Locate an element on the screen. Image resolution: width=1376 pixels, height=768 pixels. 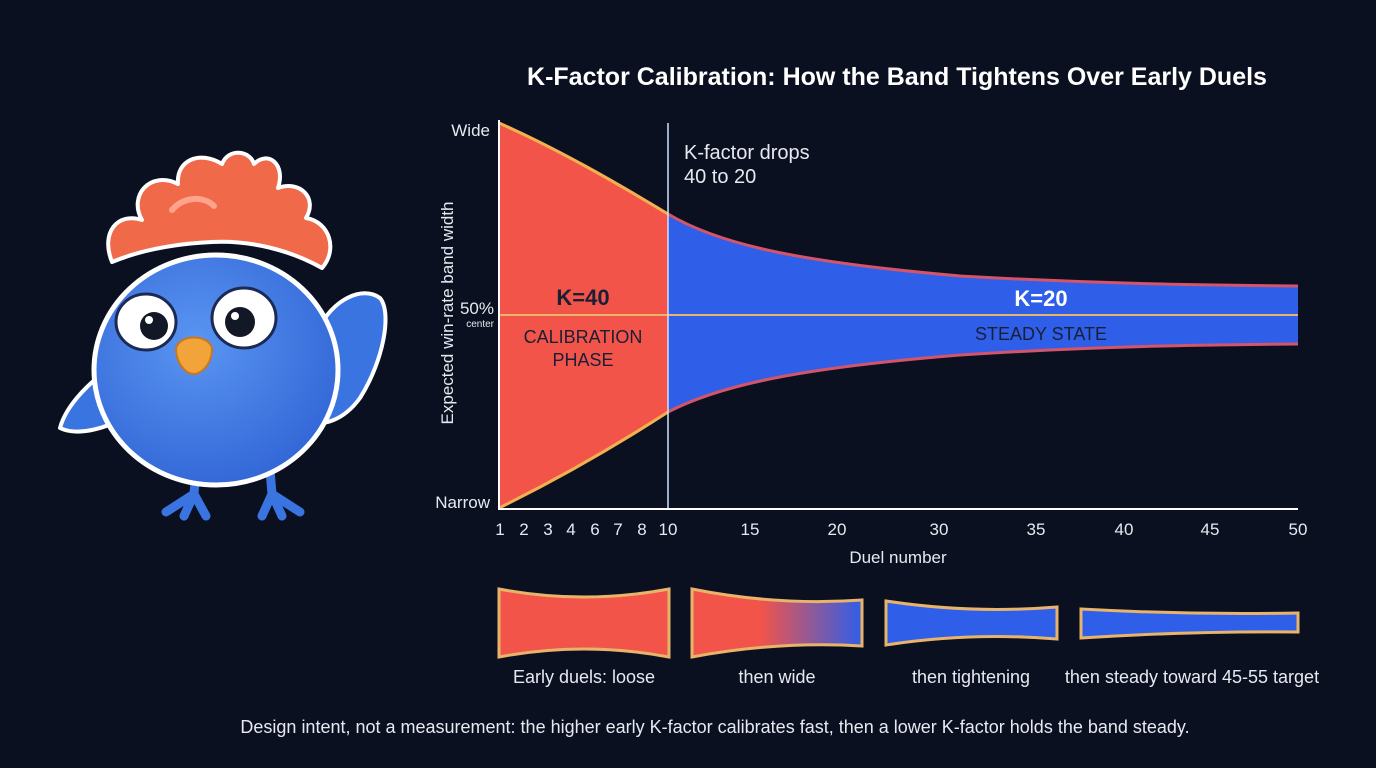
x-tick-label: 50 is located at coordinates (1298, 529).